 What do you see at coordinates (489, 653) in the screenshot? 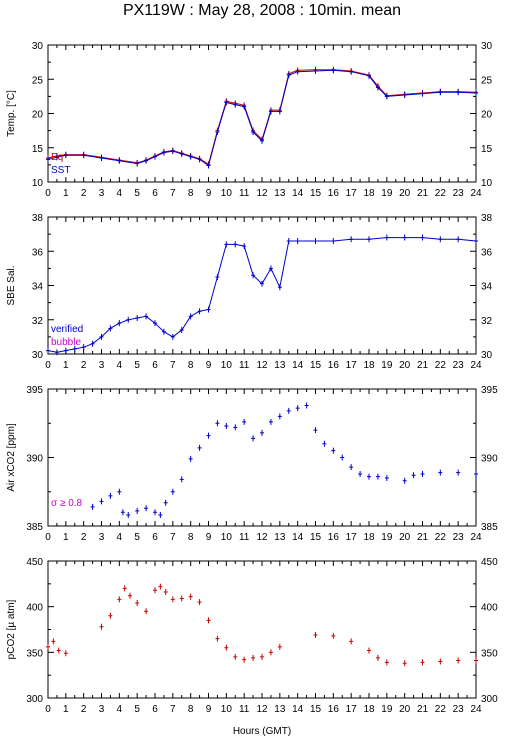
I see `y-tick-label-right: 350` at bounding box center [489, 653].